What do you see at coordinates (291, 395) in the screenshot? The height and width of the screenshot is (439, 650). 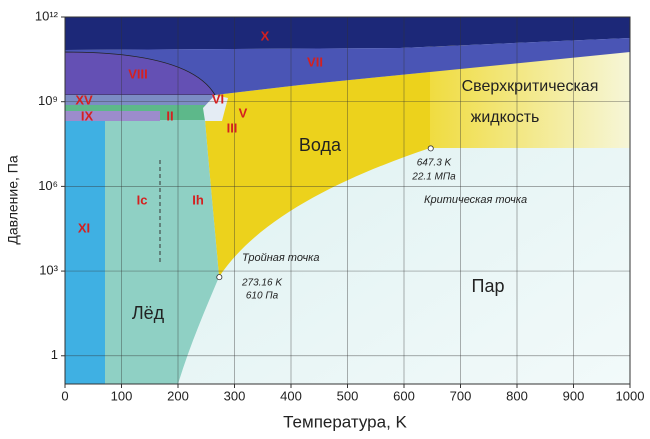 I see `x-tick-label: 400` at bounding box center [291, 395].